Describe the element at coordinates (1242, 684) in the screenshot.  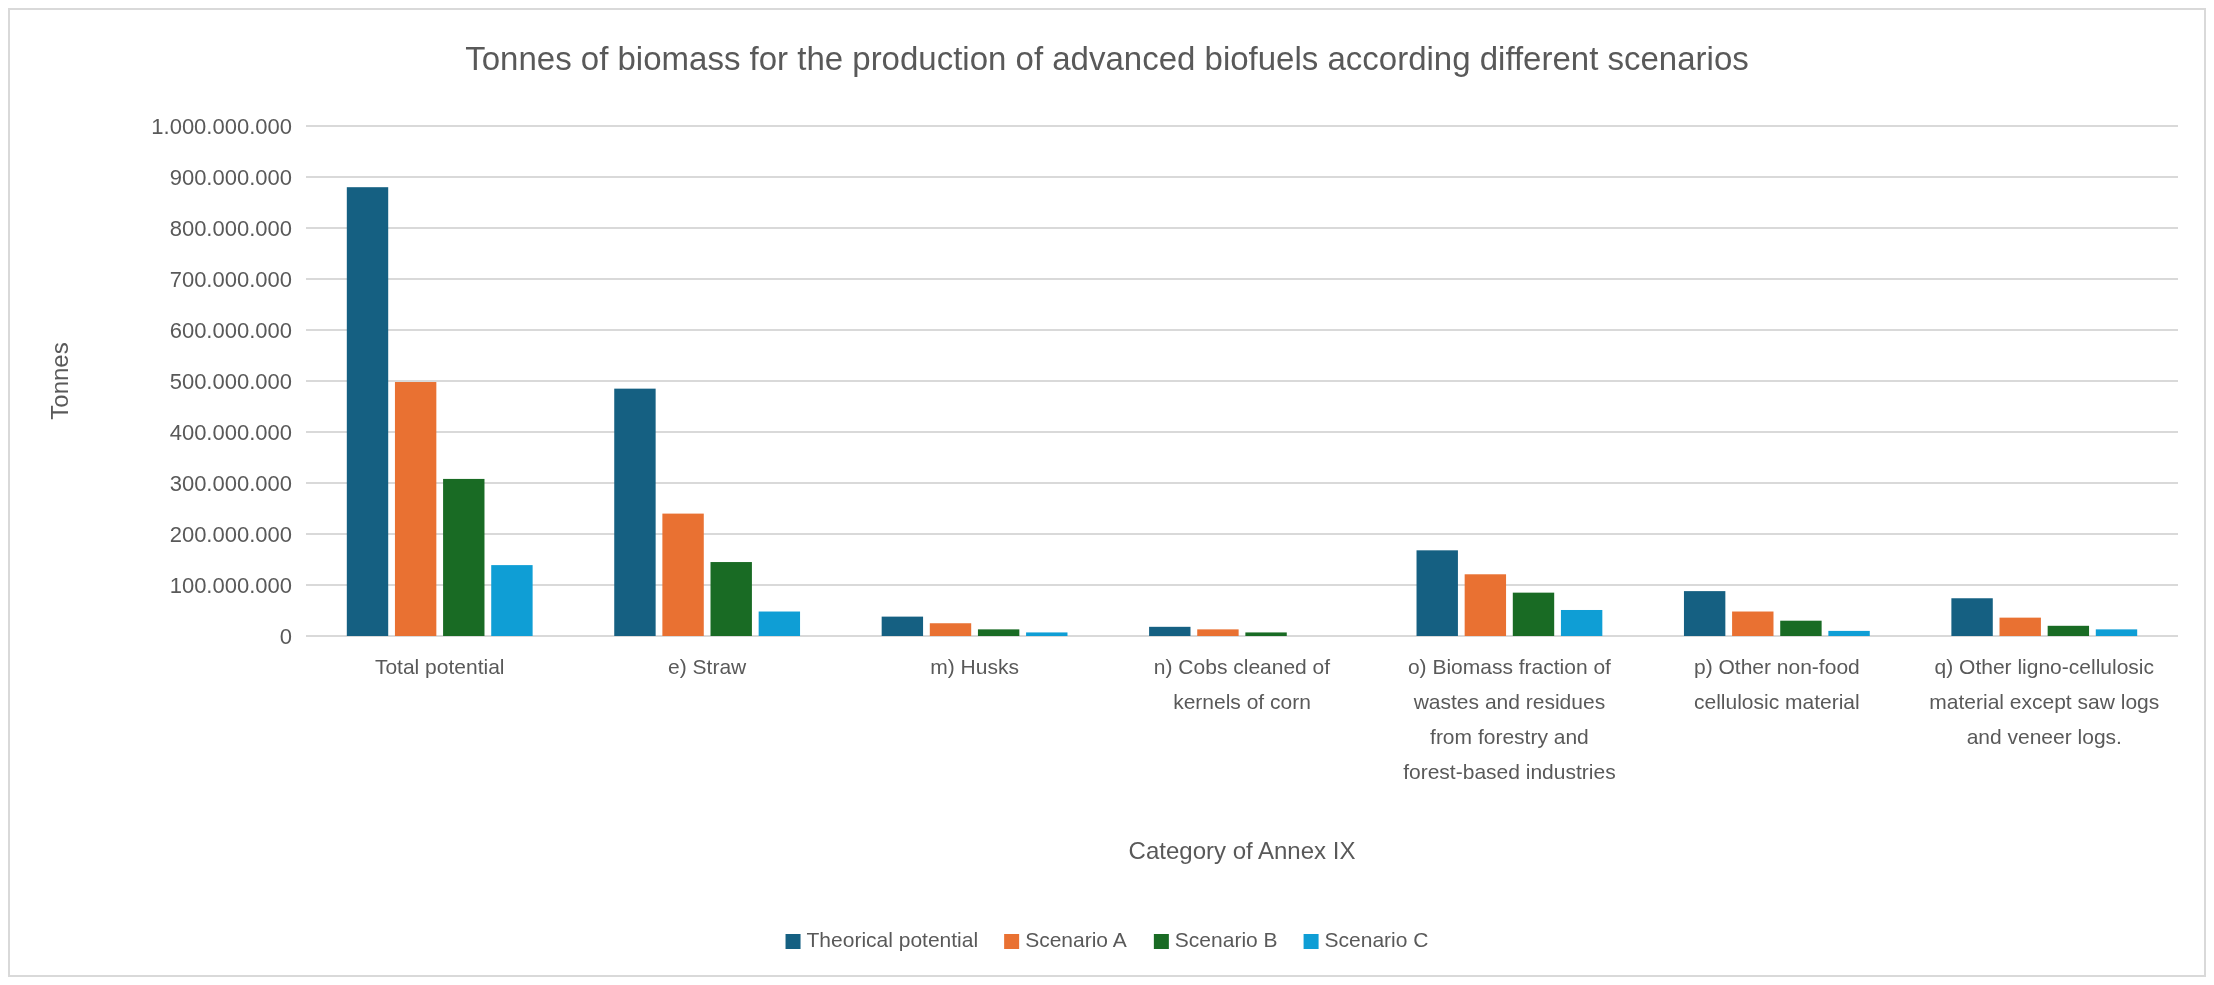
I see `x-tick-label: n) Cobs cleaned of kernels of corn` at that location.